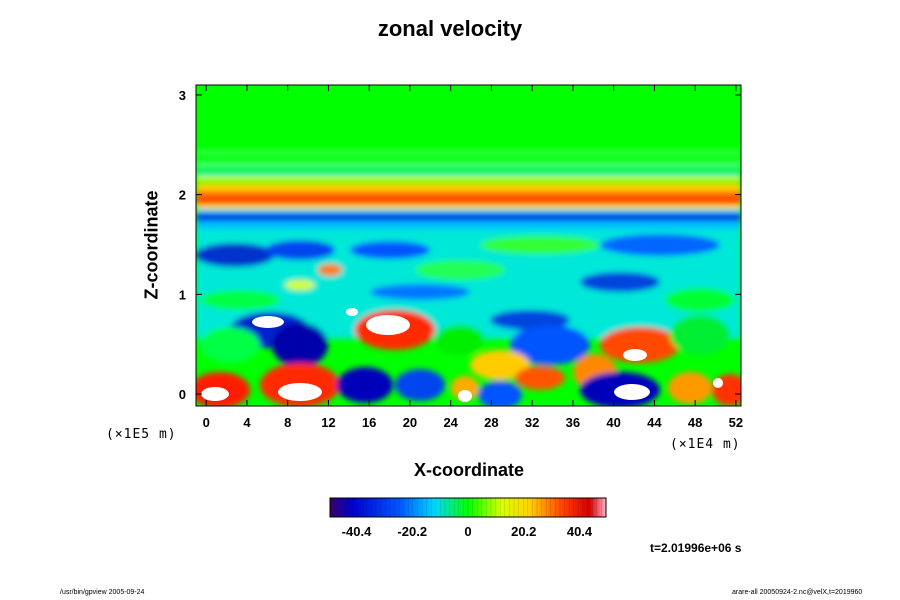 The width and height of the screenshot is (900, 600). Describe the element at coordinates (287, 422) in the screenshot. I see `x-tick-label: 8` at that location.